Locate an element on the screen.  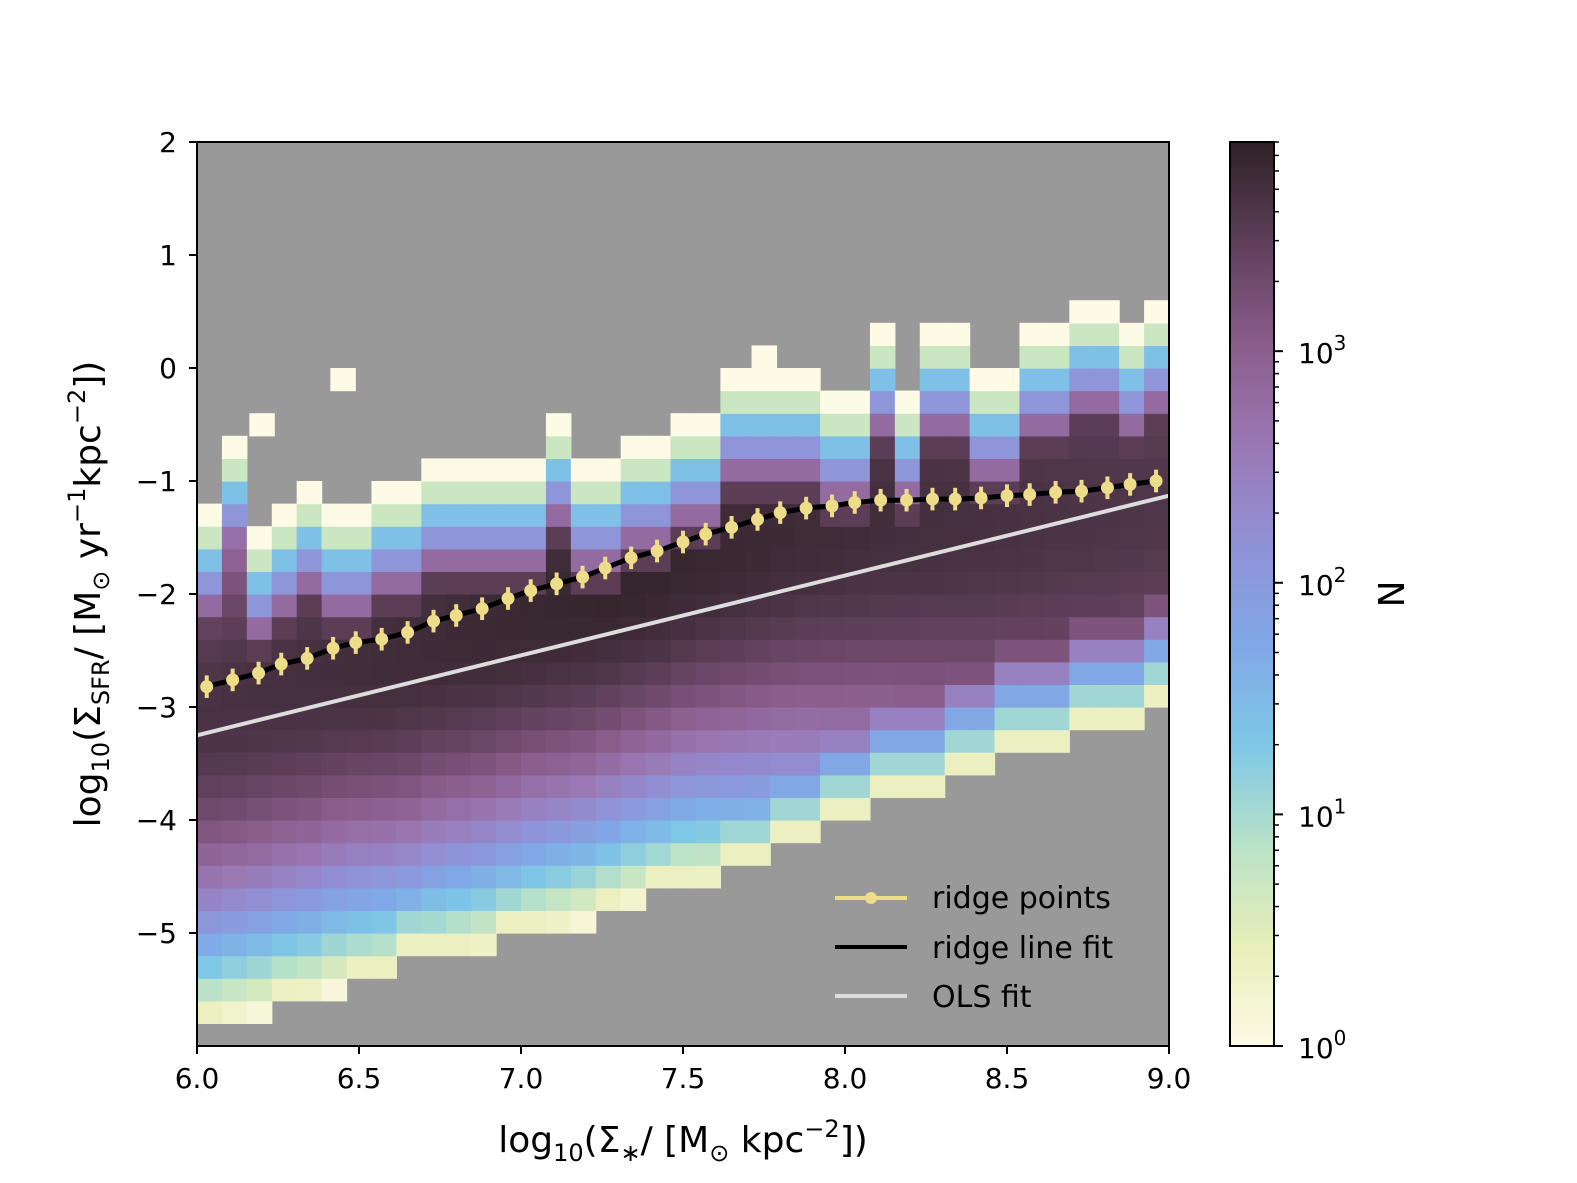
x-tick-label: 7.0 is located at coordinates (521, 1078).